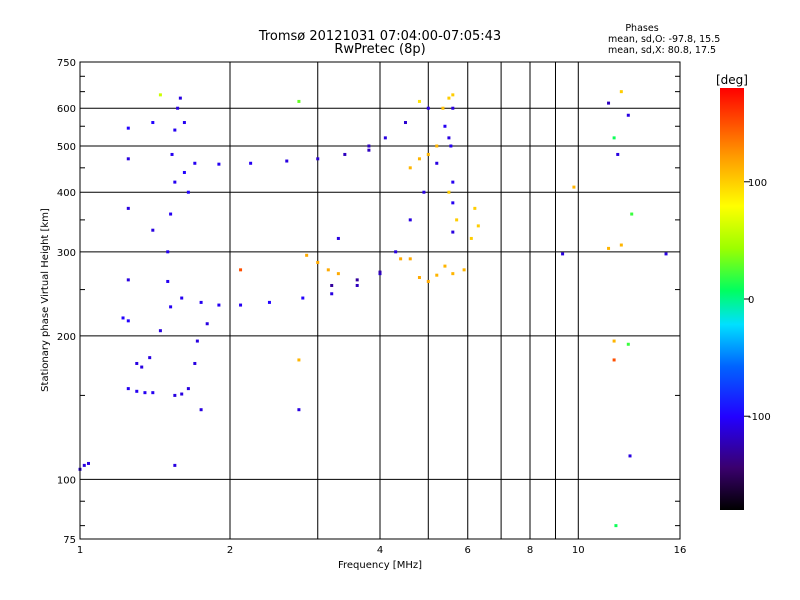 The width and height of the screenshot is (800, 600). I want to click on chart-subtitle: RwPretec (8p), so click(379, 49).